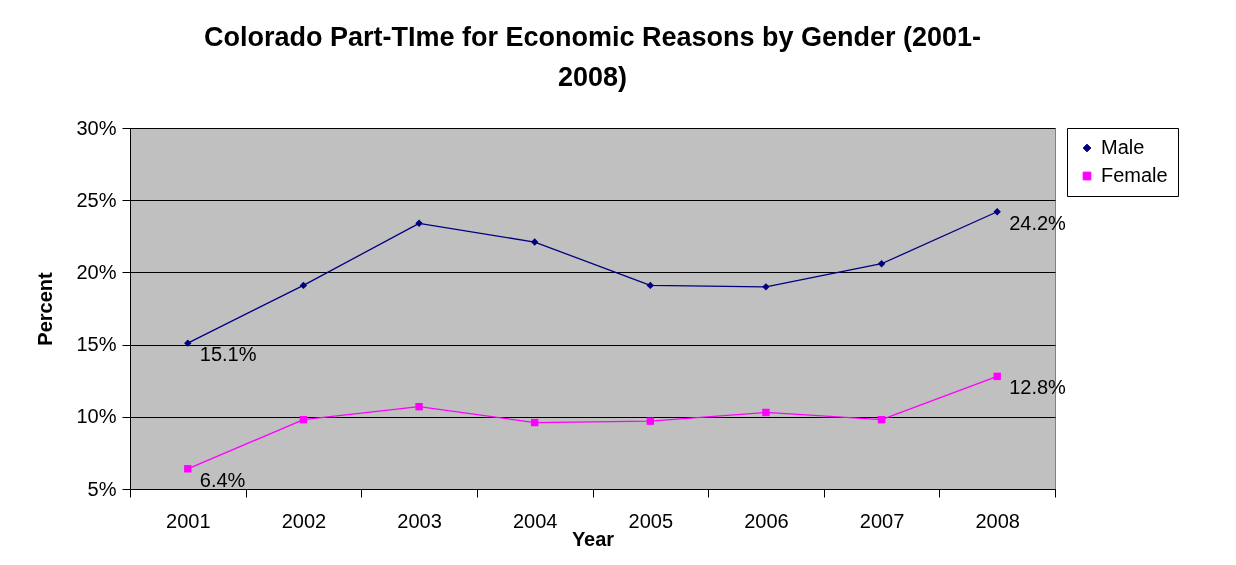 Image resolution: width=1236 pixels, height=565 pixels. Describe the element at coordinates (1123, 147) in the screenshot. I see `legend-label: Male` at that location.